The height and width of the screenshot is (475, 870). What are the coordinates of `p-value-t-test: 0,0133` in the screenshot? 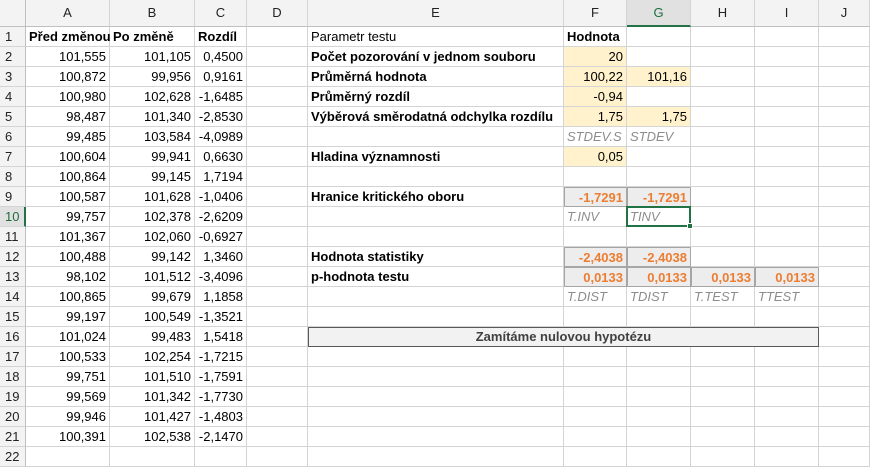 It's located at (723, 277).